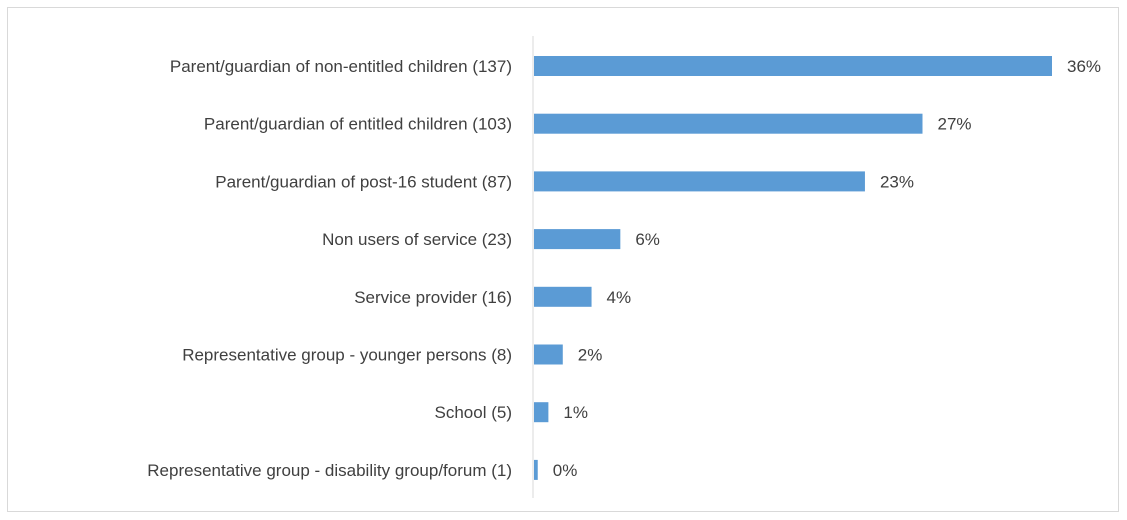  What do you see at coordinates (417, 239) in the screenshot?
I see `category-label-4: Non users of service (23)` at bounding box center [417, 239].